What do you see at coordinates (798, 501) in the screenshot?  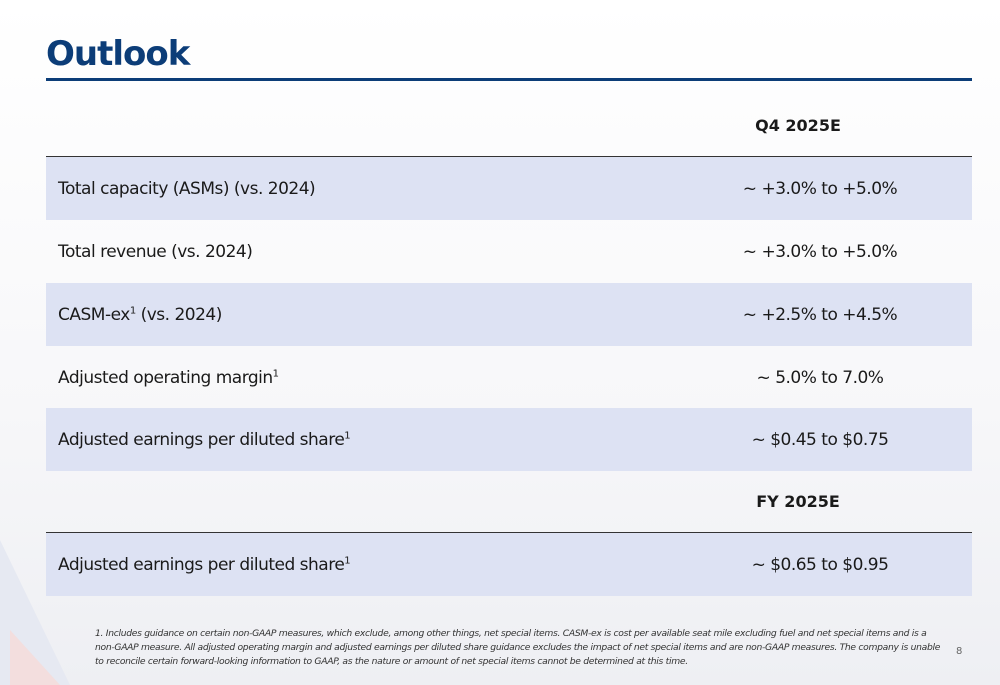 I see `column-heading: FY 2025E` at bounding box center [798, 501].